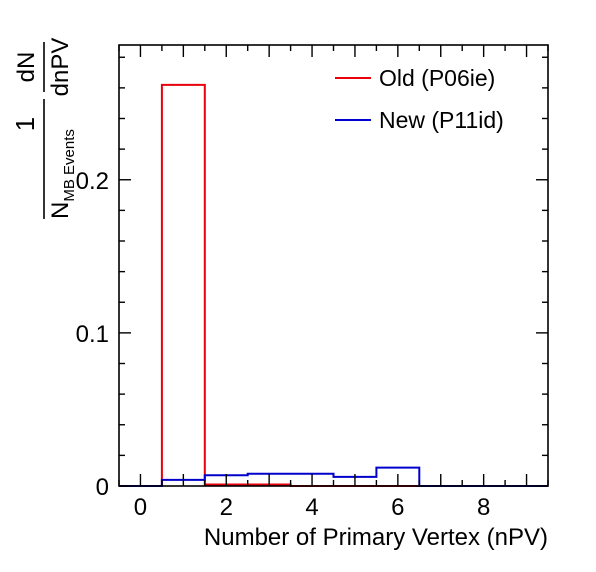 The image size is (596, 572). Describe the element at coordinates (26, 67) in the screenshot. I see `y-title-deriv-numerator: dN` at that location.